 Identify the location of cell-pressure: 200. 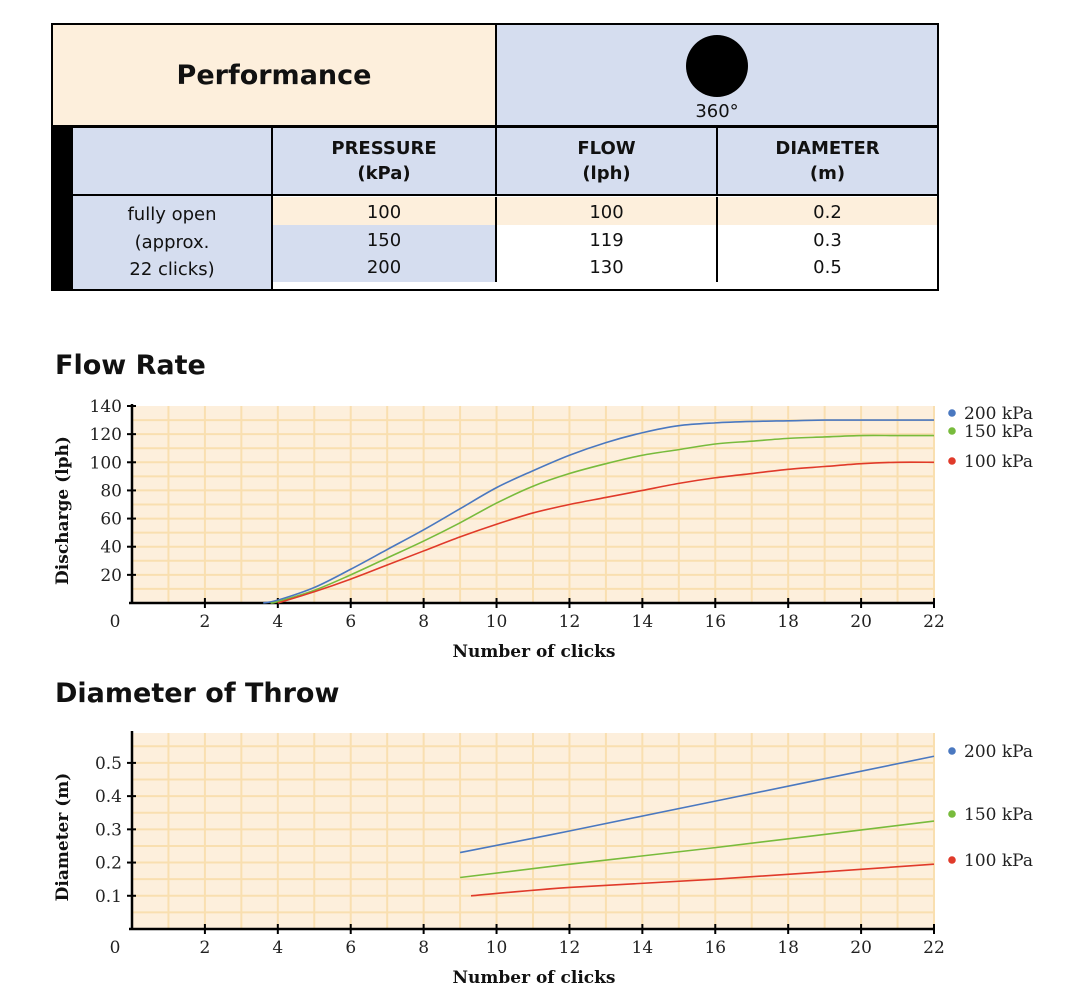
(385, 267).